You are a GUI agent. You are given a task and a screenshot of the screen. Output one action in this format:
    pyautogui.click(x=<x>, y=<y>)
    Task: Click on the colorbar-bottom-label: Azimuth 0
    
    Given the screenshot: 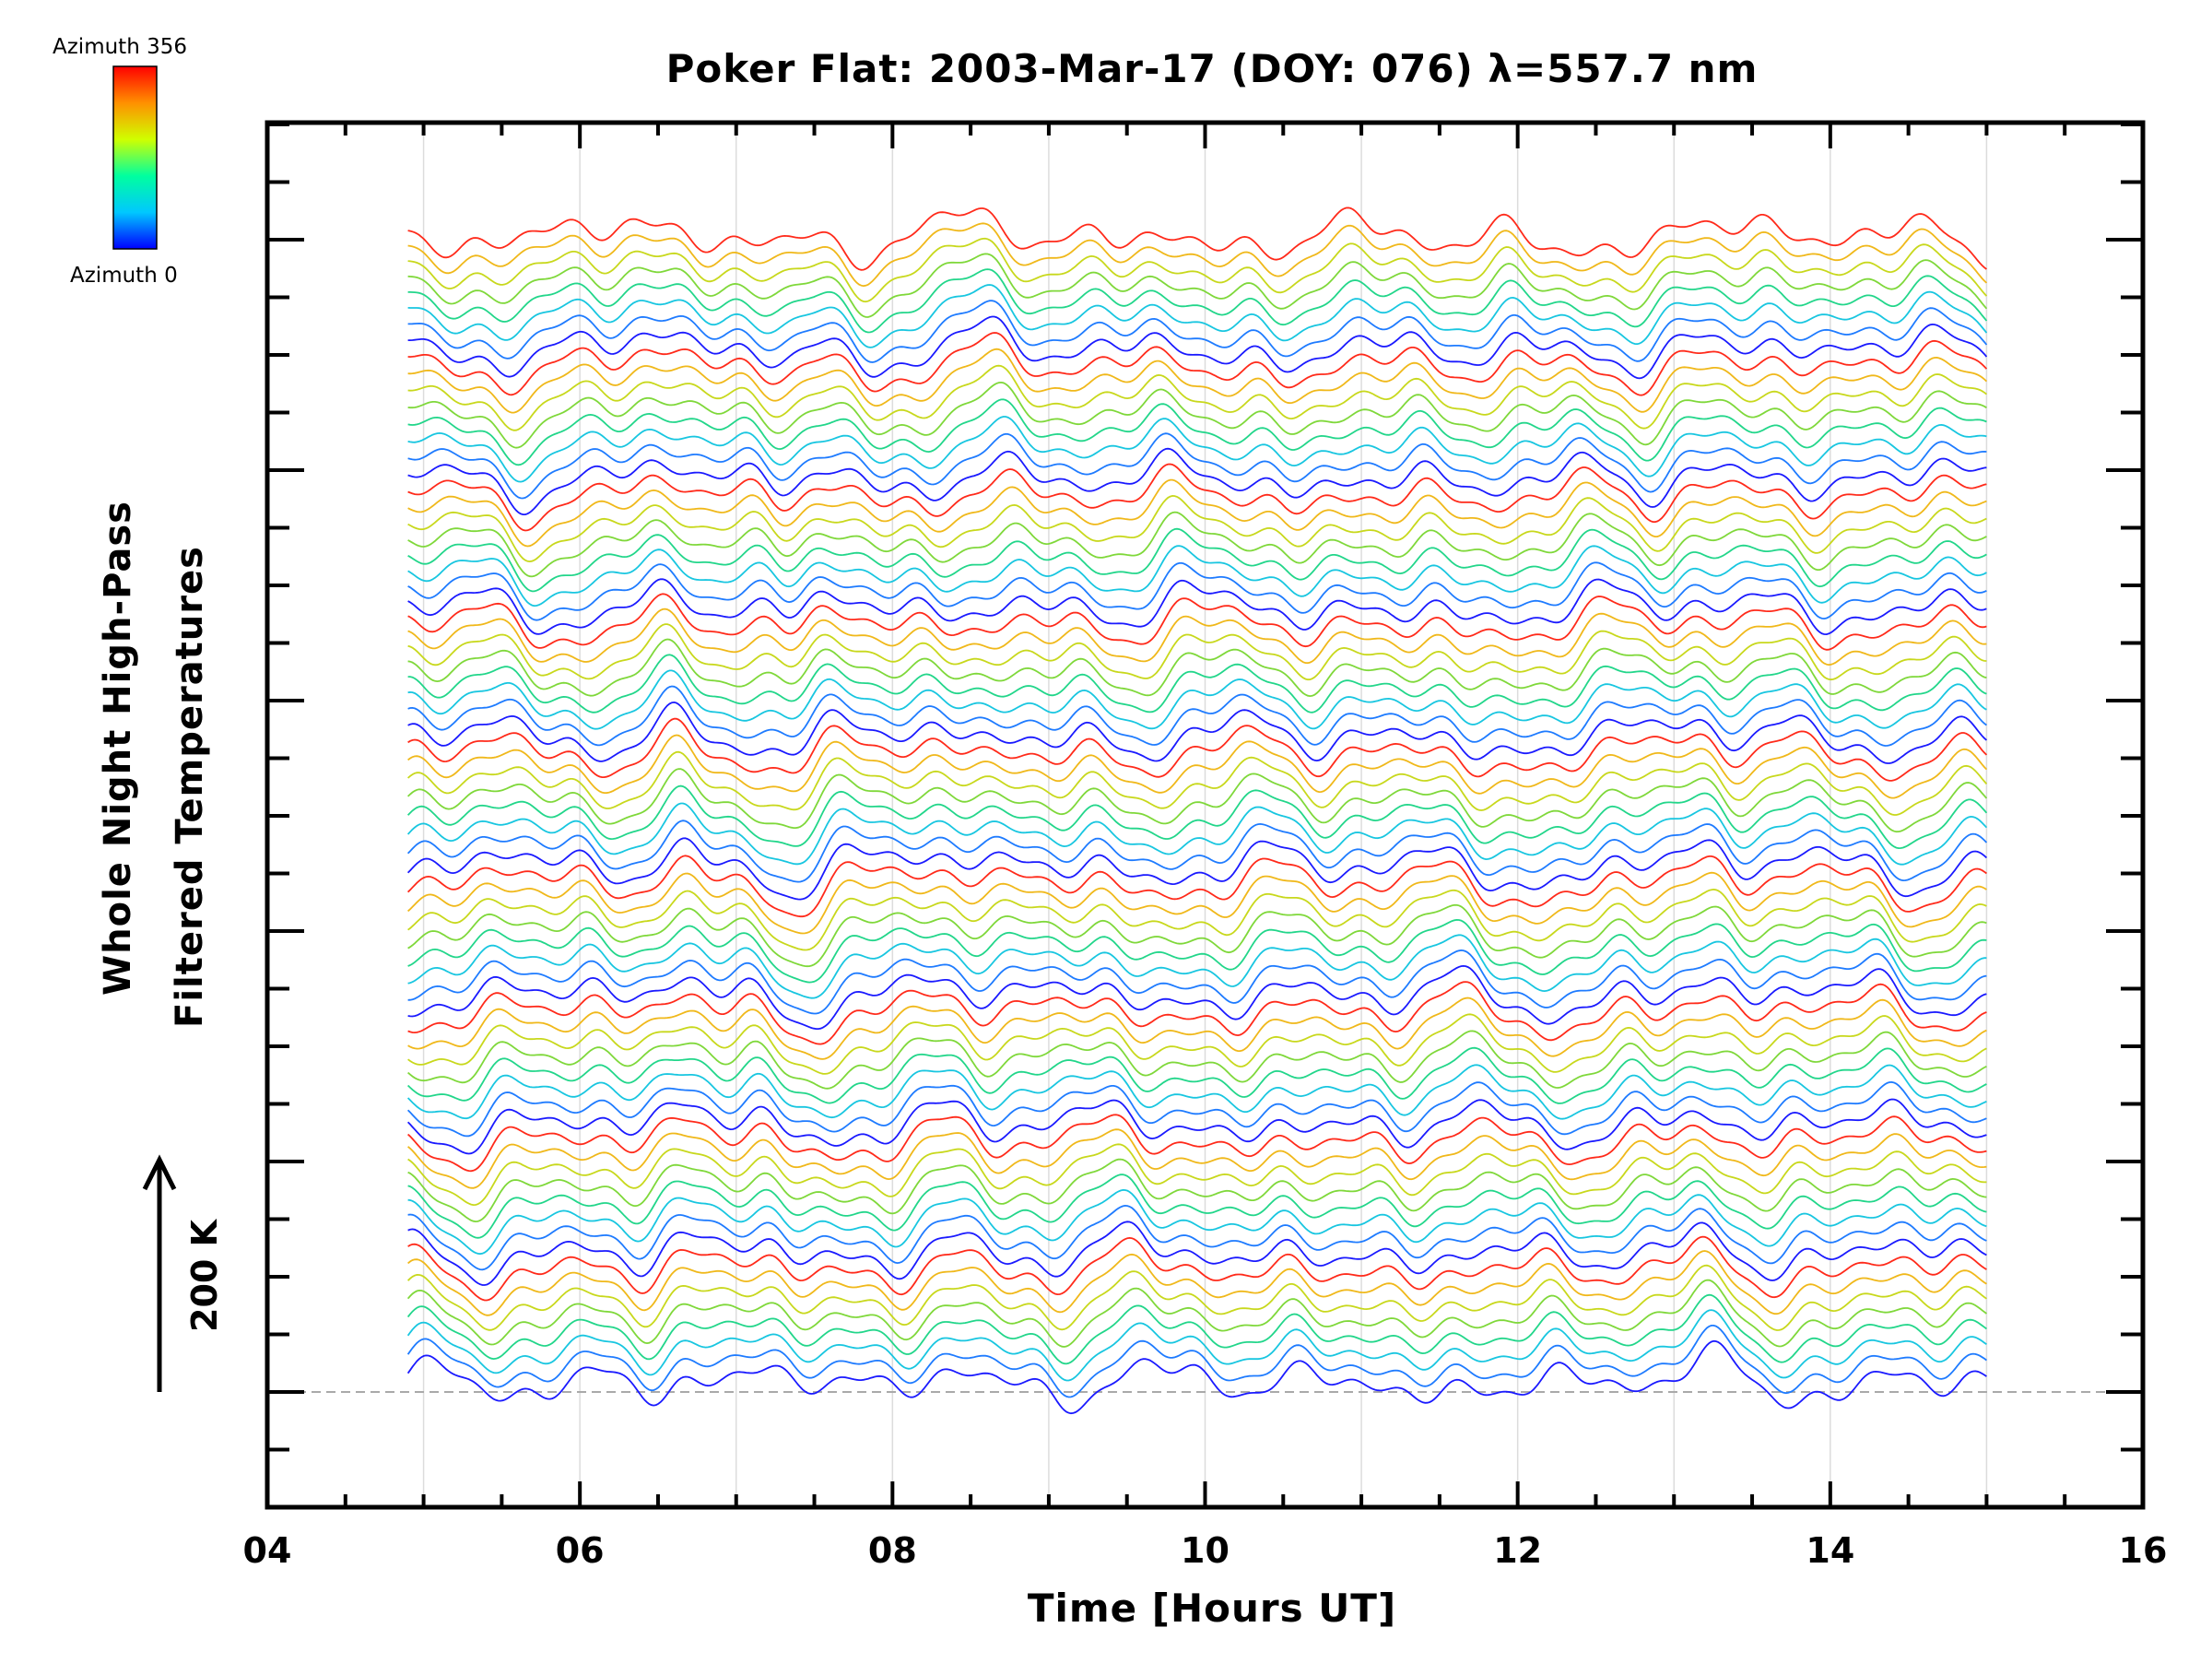 What is the action you would take?
    pyautogui.click(x=124, y=276)
    